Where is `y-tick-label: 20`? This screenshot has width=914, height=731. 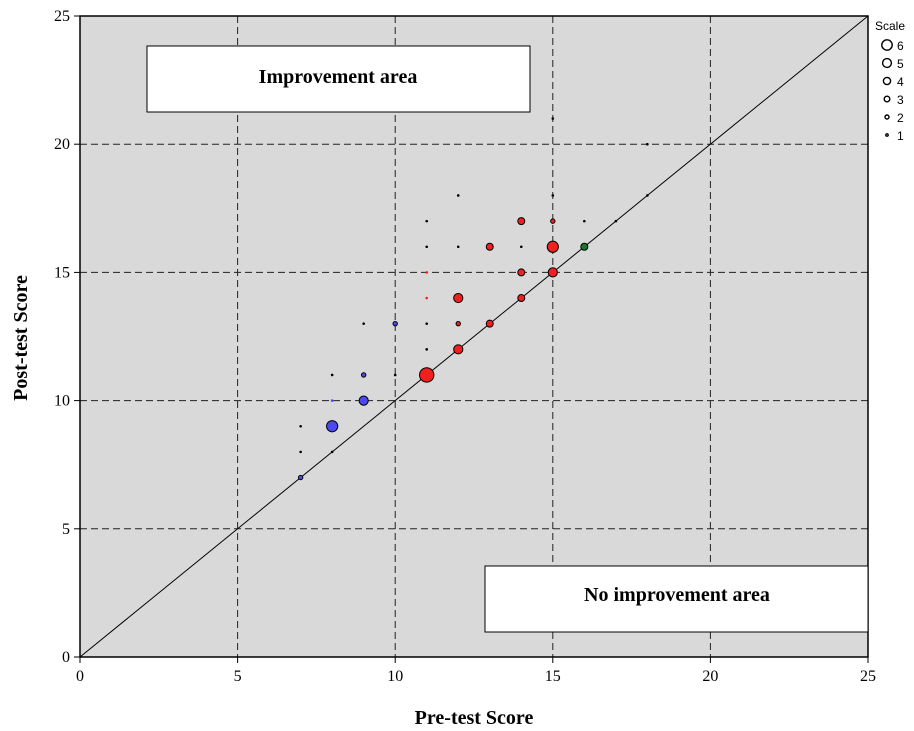
y-tick-label: 20 is located at coordinates (62, 144).